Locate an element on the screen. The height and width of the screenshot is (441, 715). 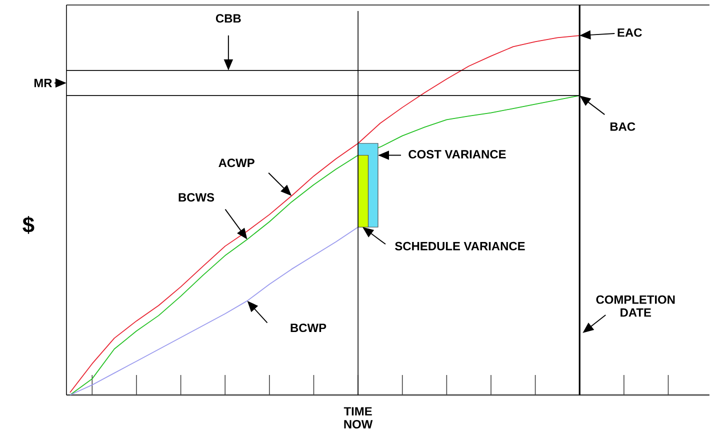
annotation: COMPLETION DATE is located at coordinates (635, 306).